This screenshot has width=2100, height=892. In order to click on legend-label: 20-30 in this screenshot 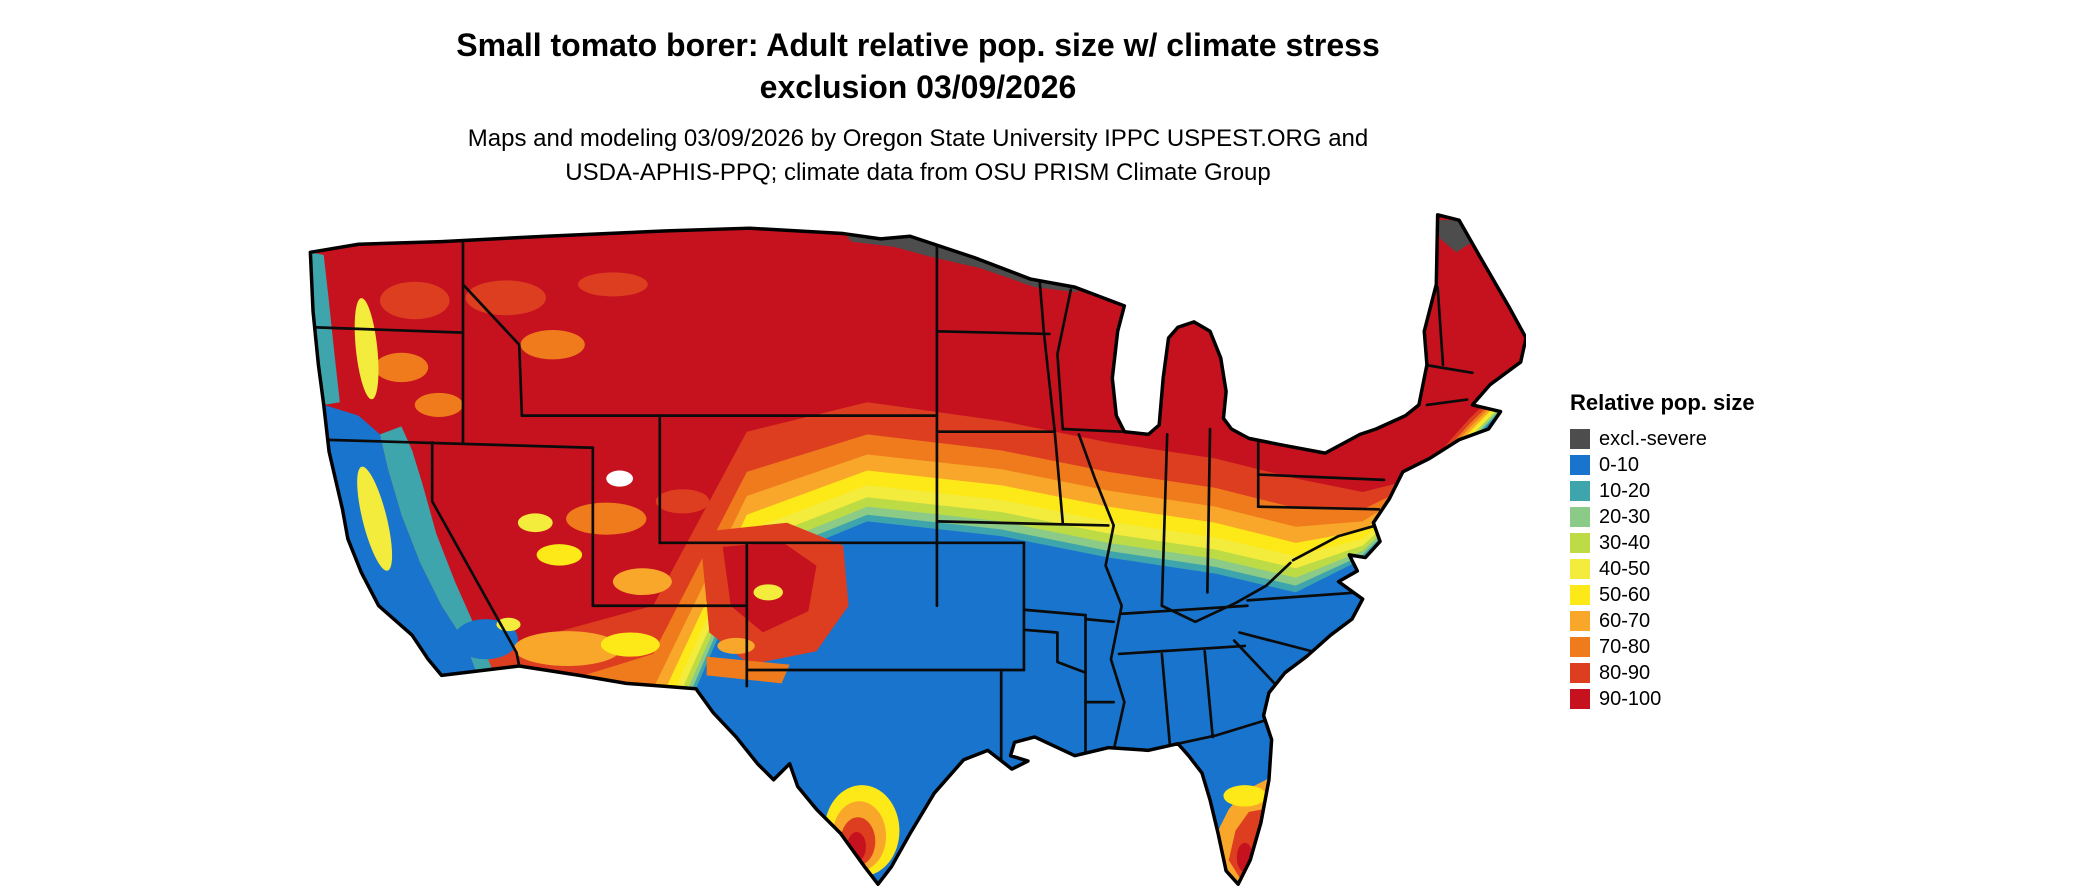, I will do `click(1625, 516)`.